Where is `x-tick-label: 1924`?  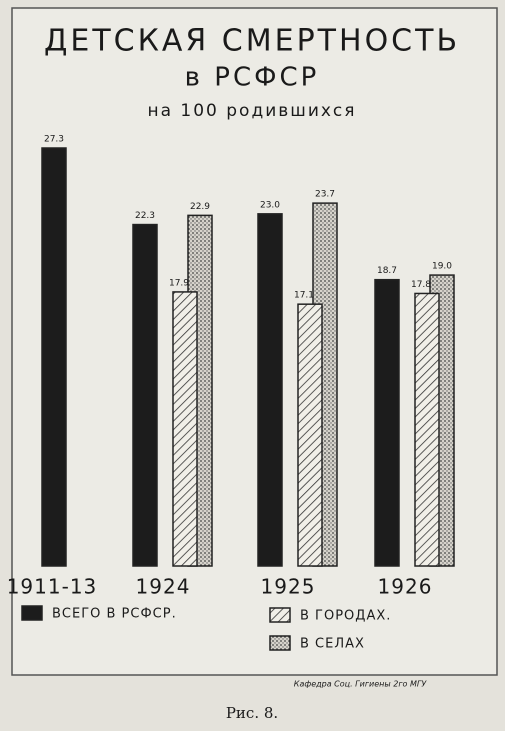
x-tick-label: 1924 is located at coordinates (163, 587).